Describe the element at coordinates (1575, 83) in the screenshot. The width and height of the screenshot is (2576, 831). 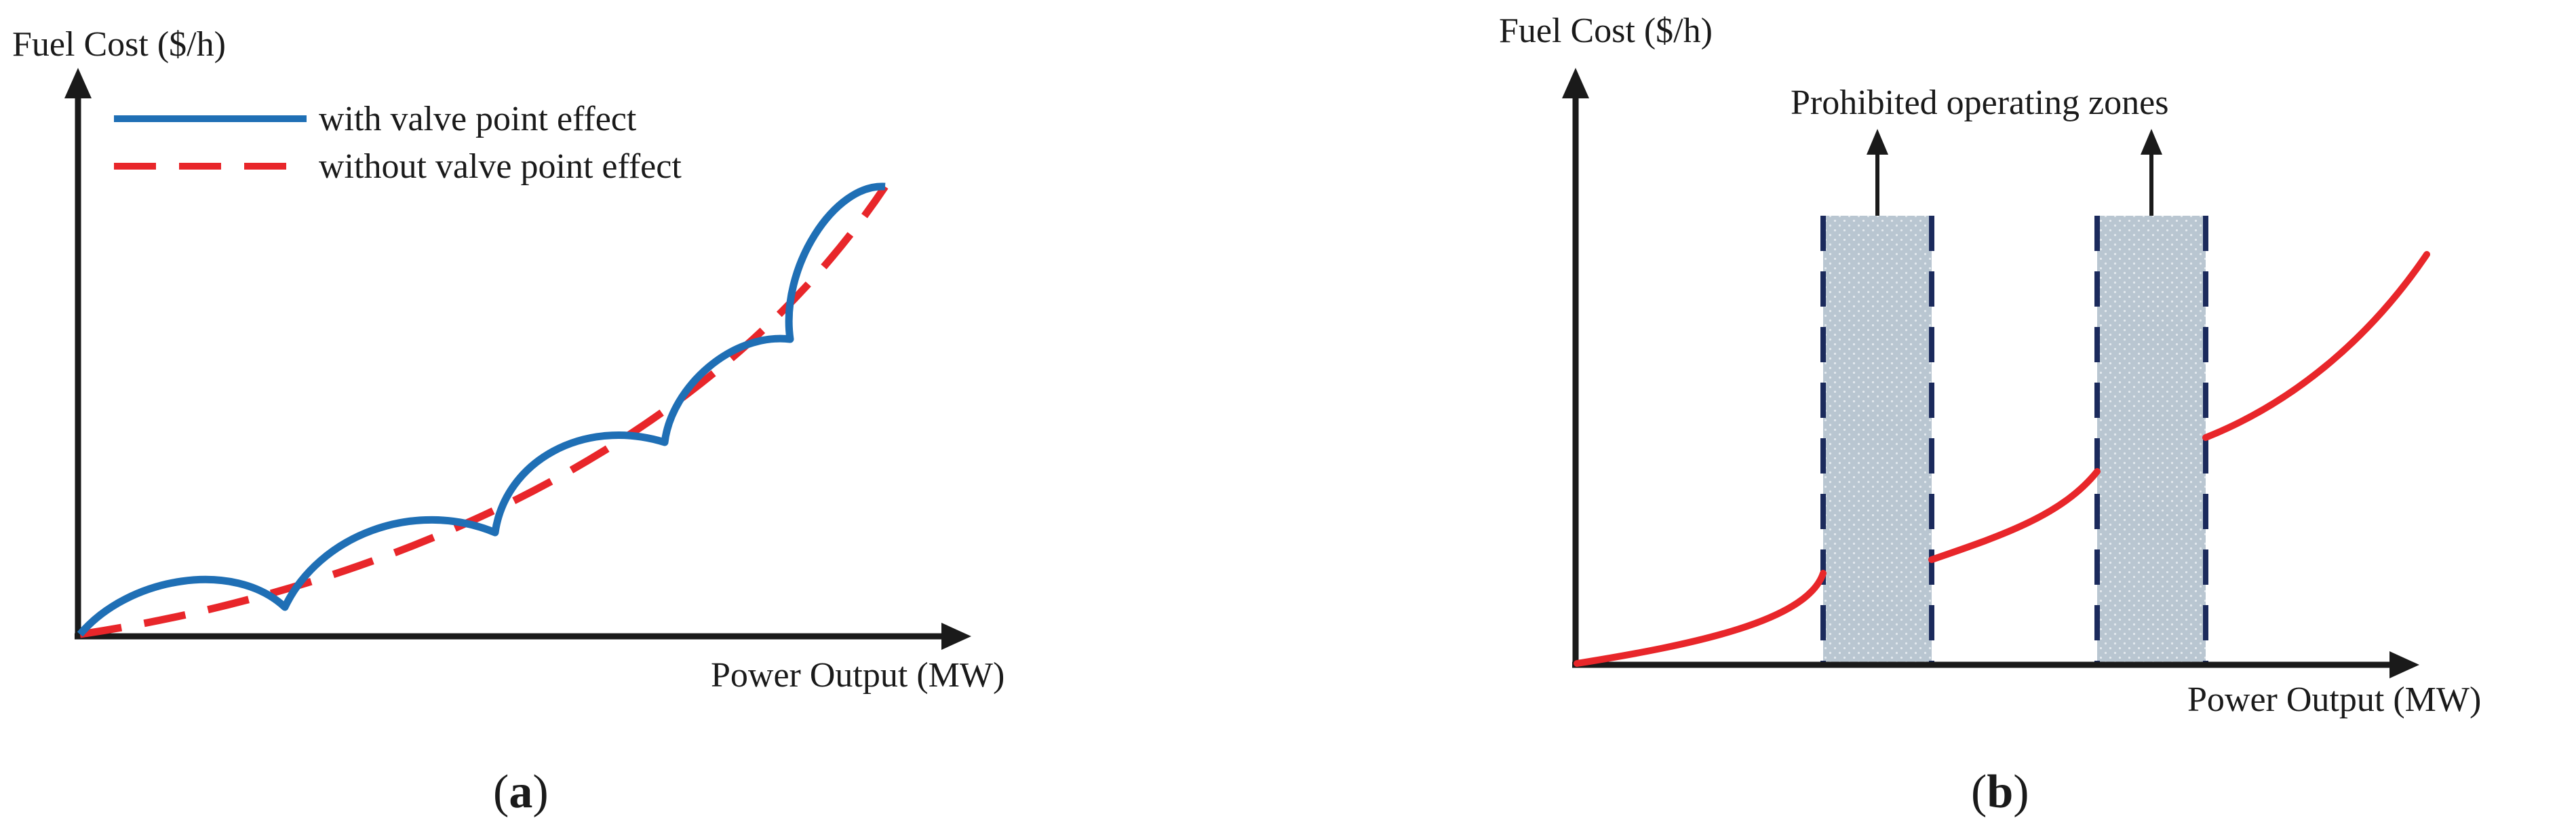
I see `panel-b-y-axis-arrowhead` at that location.